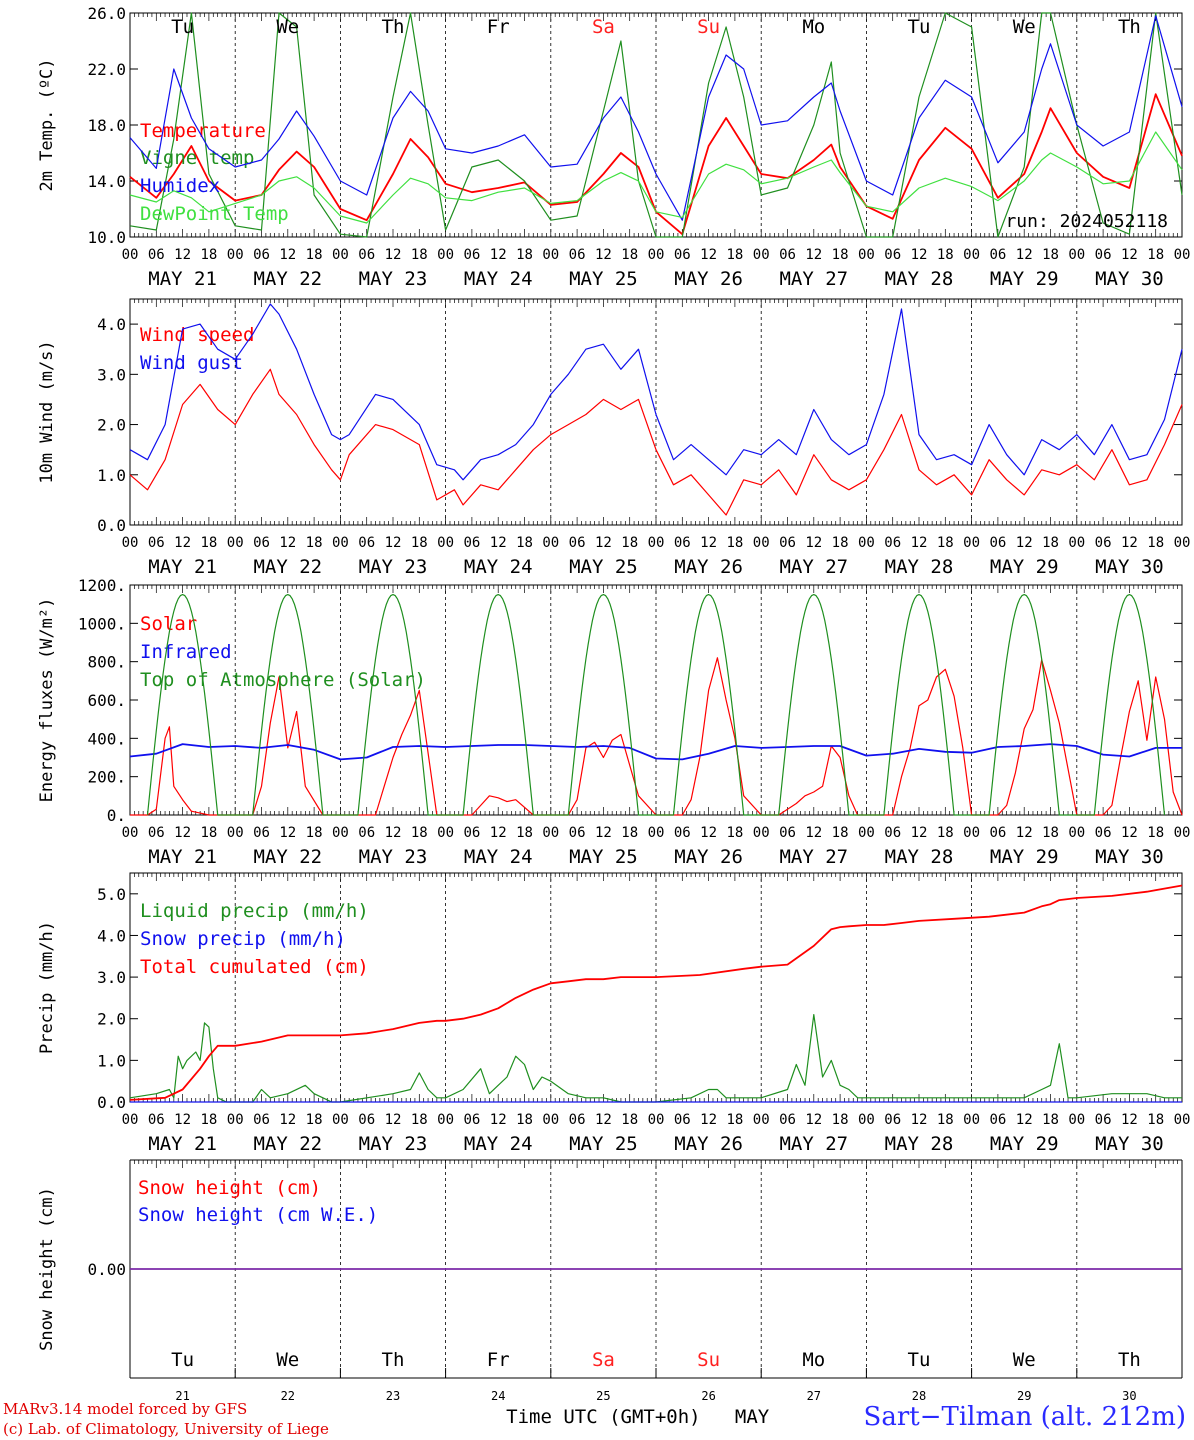 The height and width of the screenshot is (1440, 1194). I want to click on legend-entry: Liquid precip (mm/h), so click(254, 911).